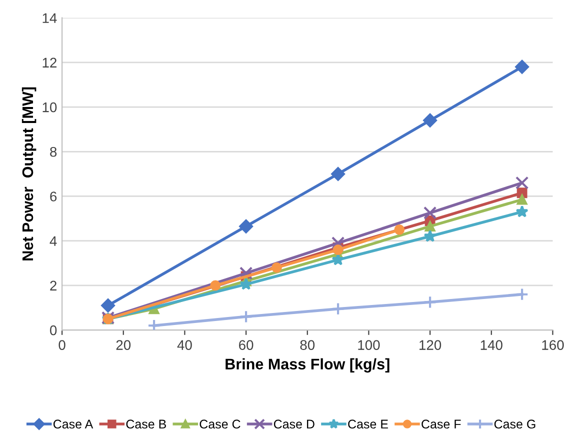 This screenshot has width=564, height=446. I want to click on x-tick-label: 160, so click(553, 345).